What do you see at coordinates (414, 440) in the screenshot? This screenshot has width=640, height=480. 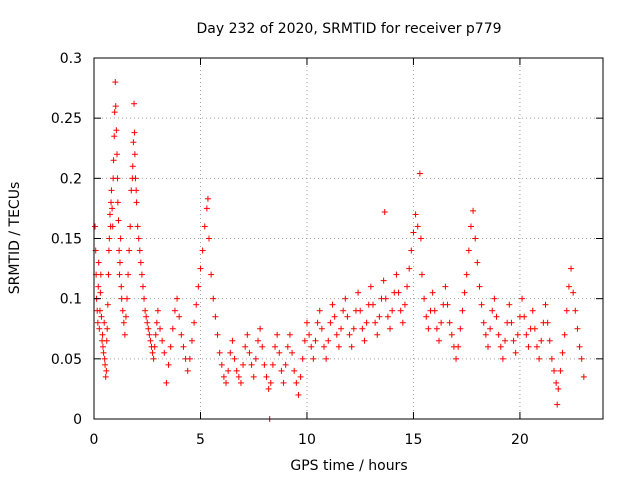 I see `x-tick-label: 15` at bounding box center [414, 440].